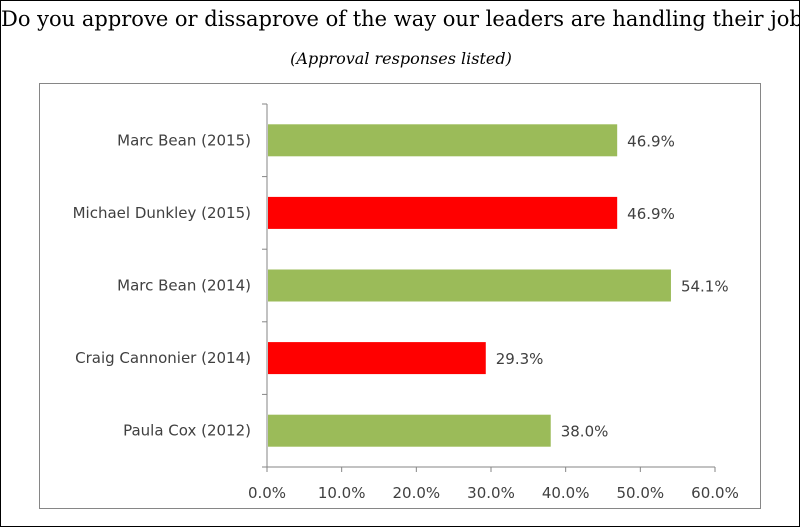 This screenshot has width=800, height=528. I want to click on category-label: Craig Cannonier (2014), so click(163, 358).